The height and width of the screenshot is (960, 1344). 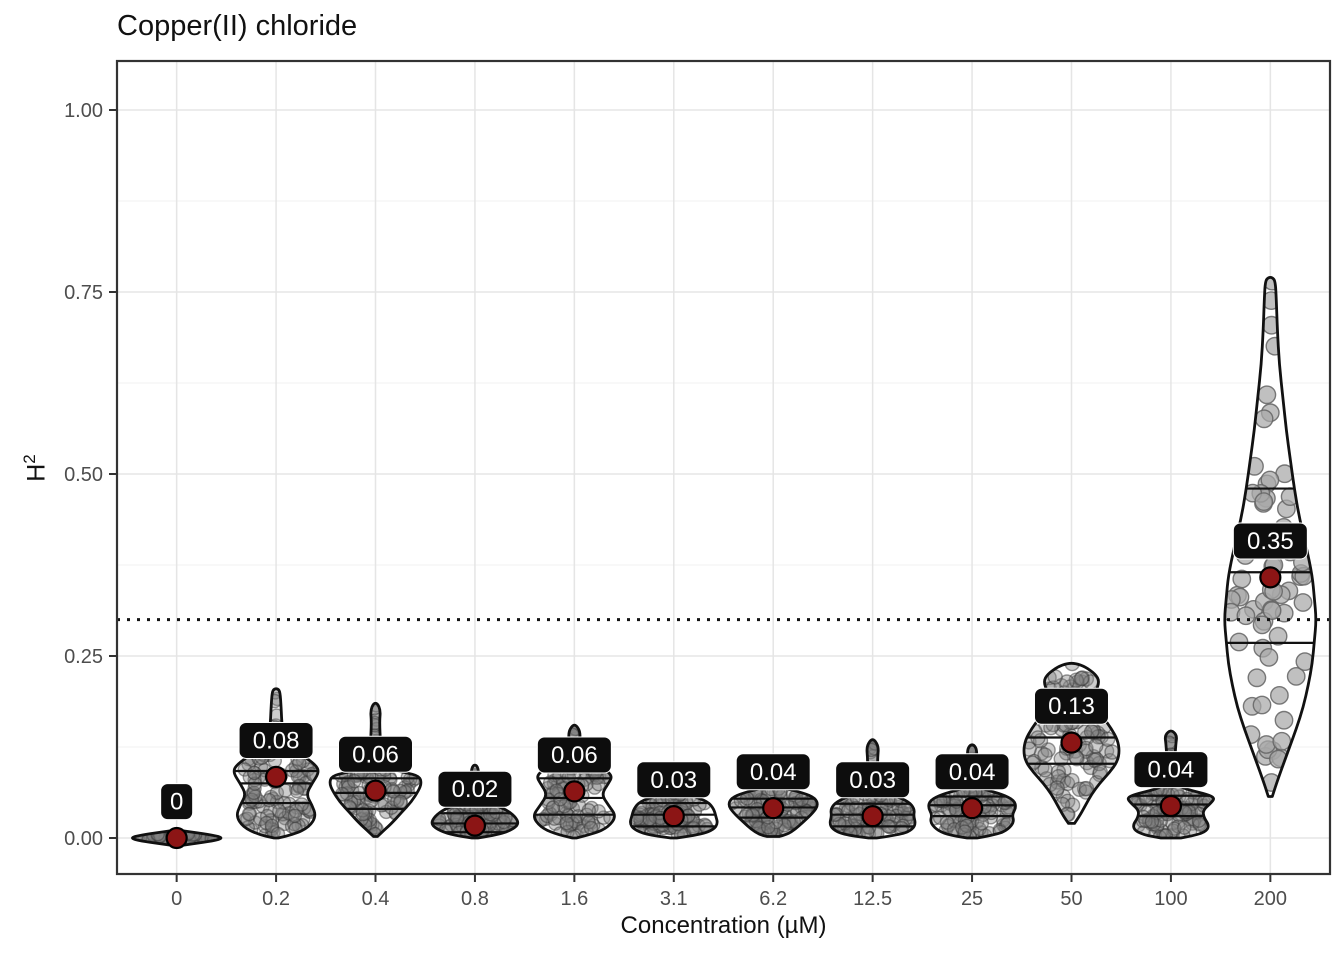 I want to click on mean-label-12.5: 0.03, so click(x=872, y=780).